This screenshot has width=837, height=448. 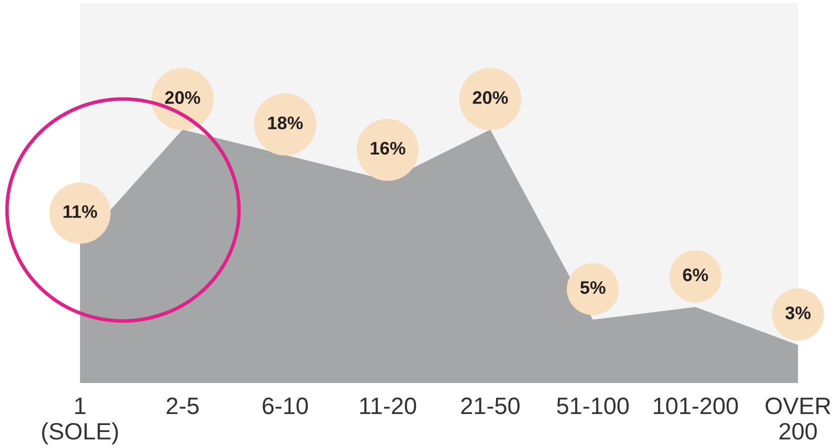 I want to click on x-tick-label: 1 (SOLE), so click(x=80, y=421).